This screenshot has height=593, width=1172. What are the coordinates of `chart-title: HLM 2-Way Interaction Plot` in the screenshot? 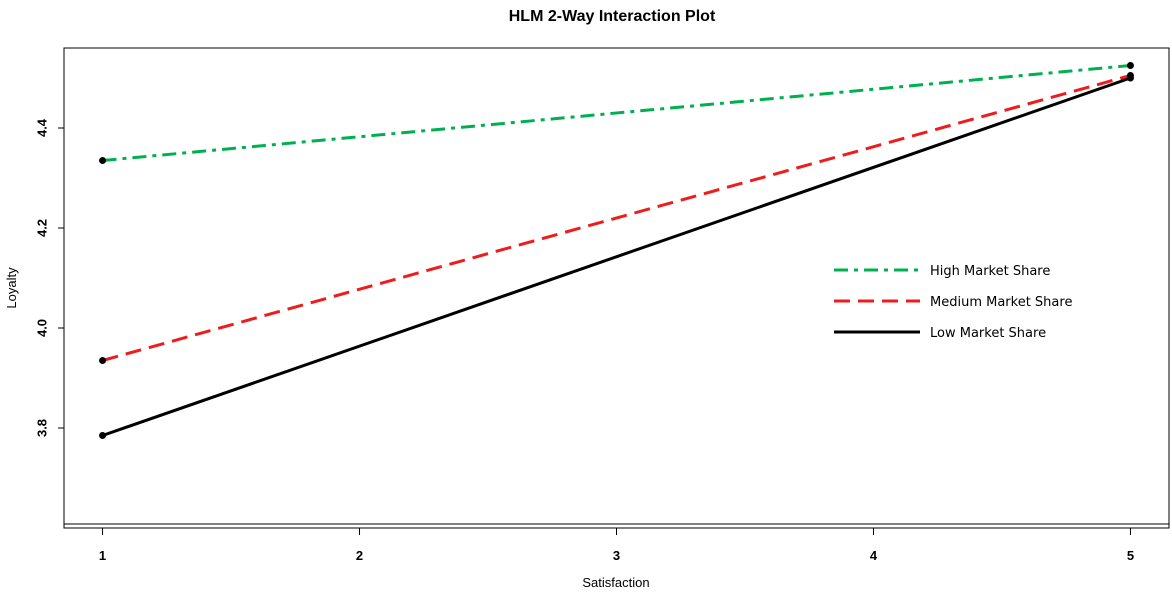 It's located at (612, 16).